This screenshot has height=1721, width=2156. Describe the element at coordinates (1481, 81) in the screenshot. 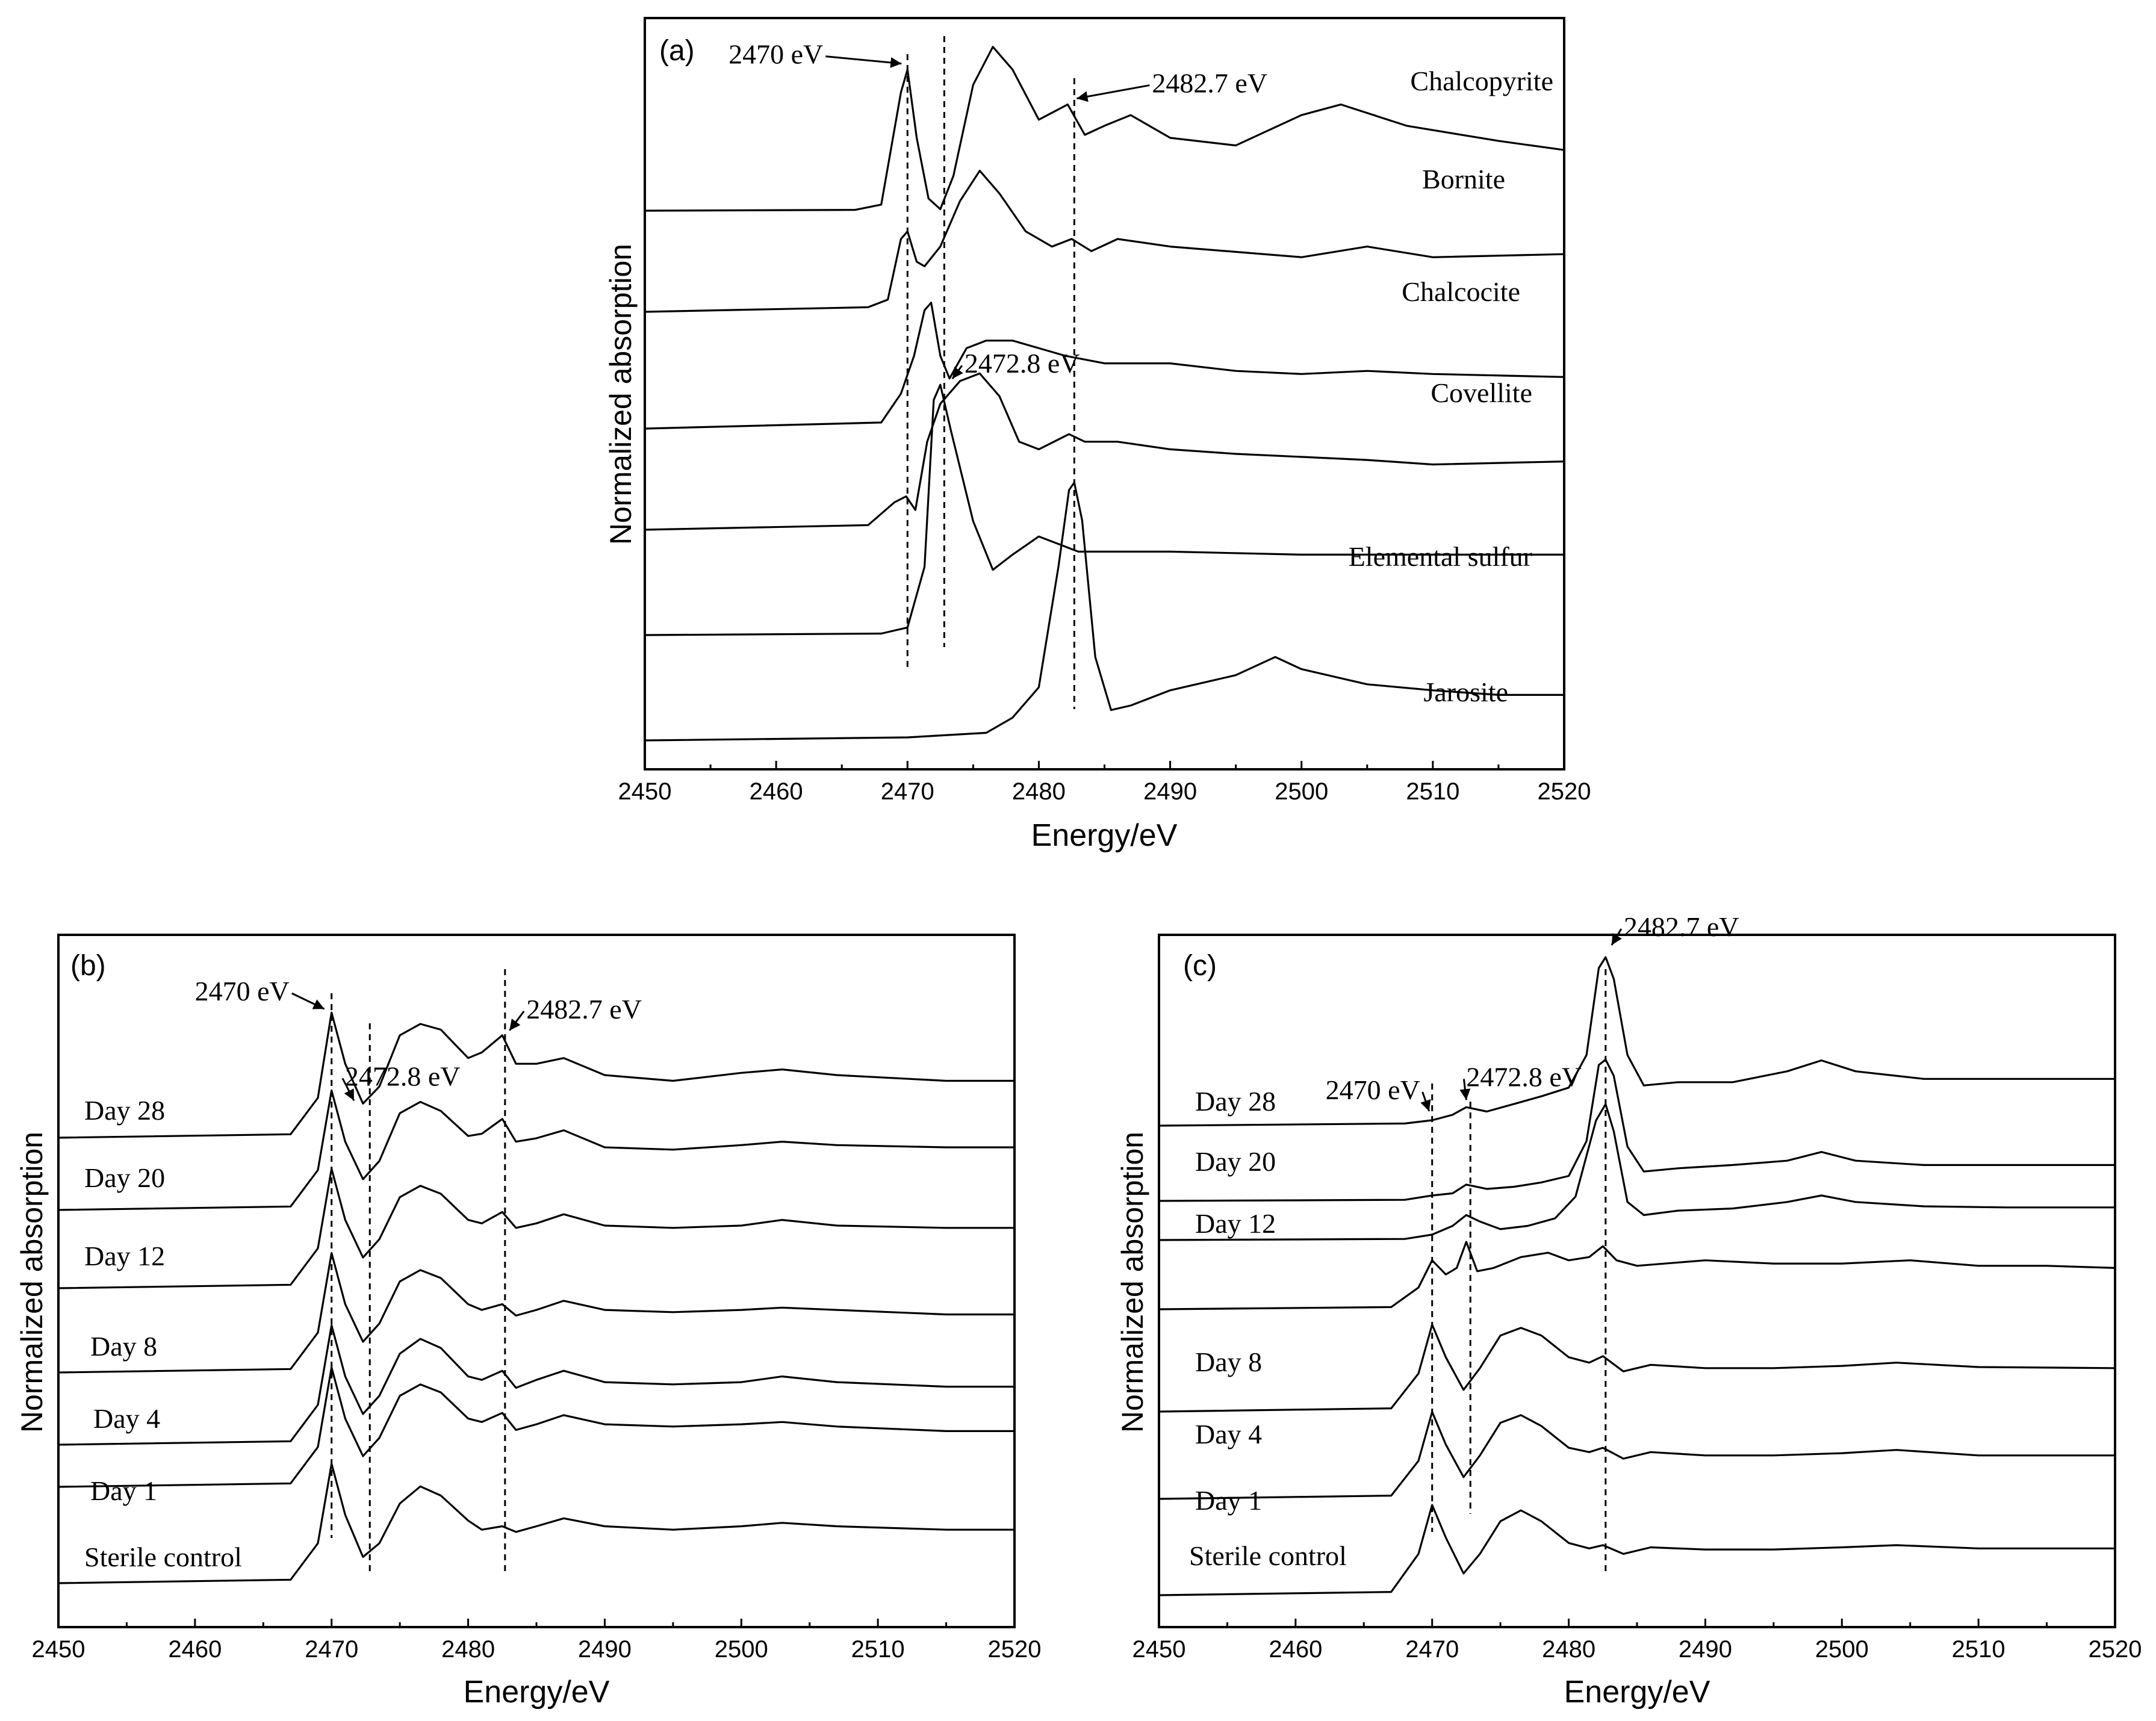

I see `series-label: Chalcopyrite` at that location.